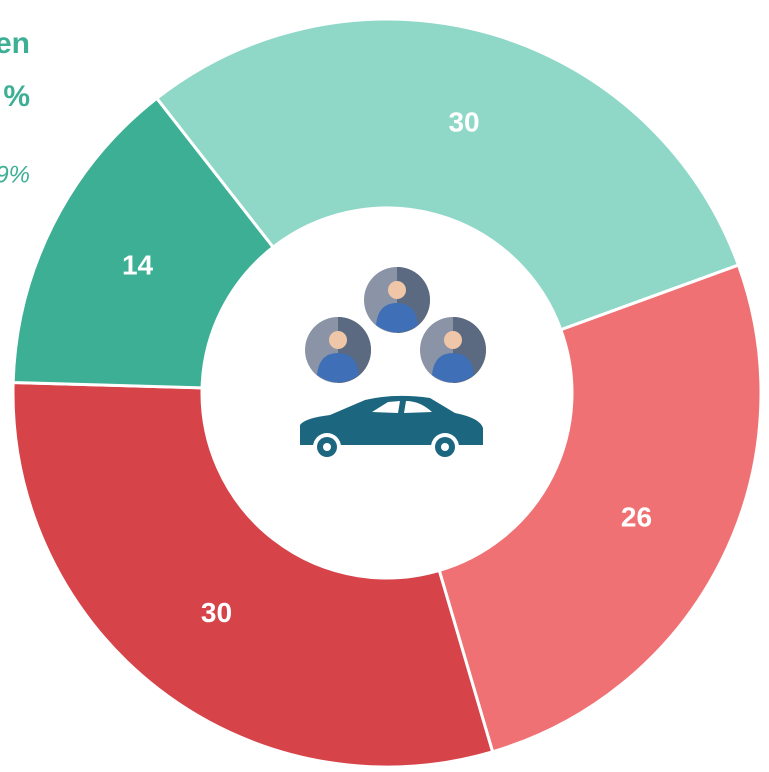 This screenshot has height=772, width=769. Describe the element at coordinates (16, 96) in the screenshot. I see `annotation: %` at that location.